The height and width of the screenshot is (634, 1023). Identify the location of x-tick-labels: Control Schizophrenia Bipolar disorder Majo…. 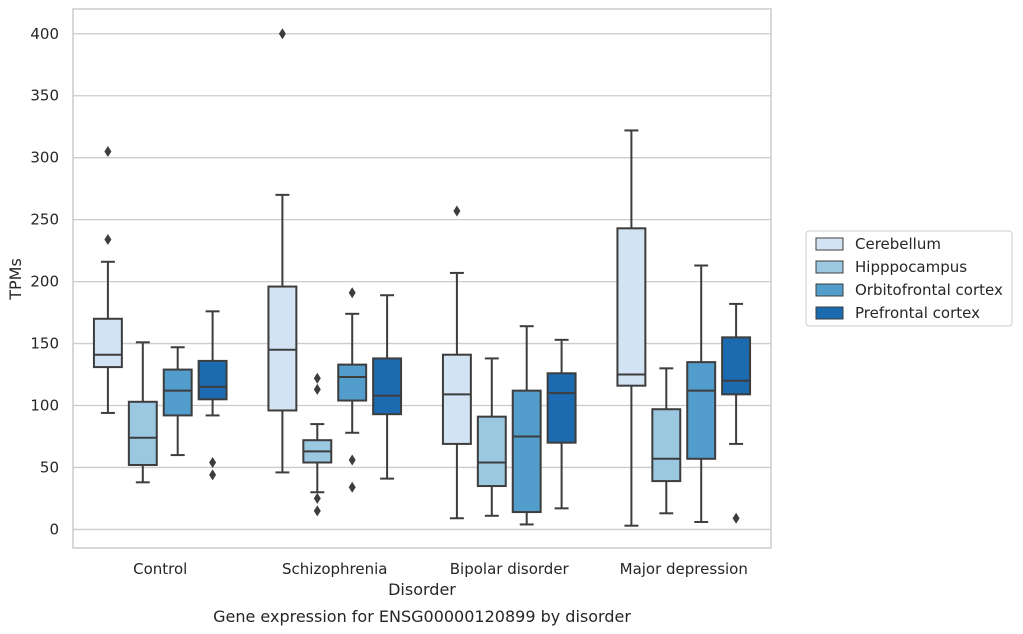
(440, 569).